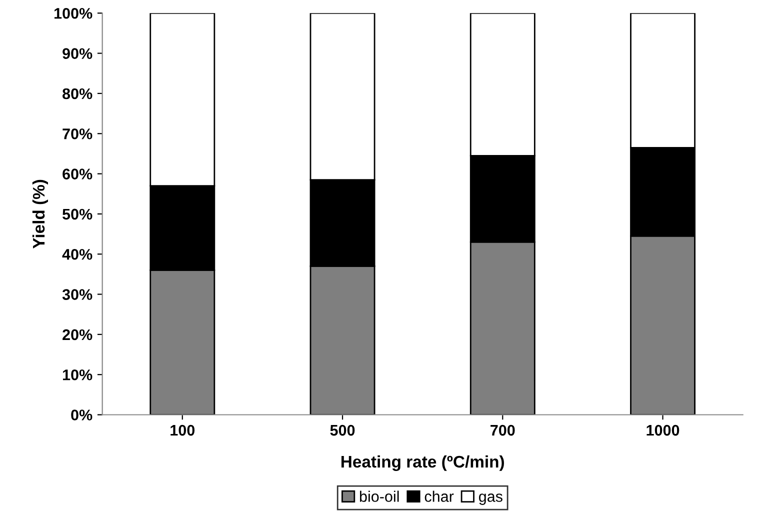 This screenshot has height=525, width=758. Describe the element at coordinates (77, 53) in the screenshot. I see `y-tick-label: 90%` at that location.